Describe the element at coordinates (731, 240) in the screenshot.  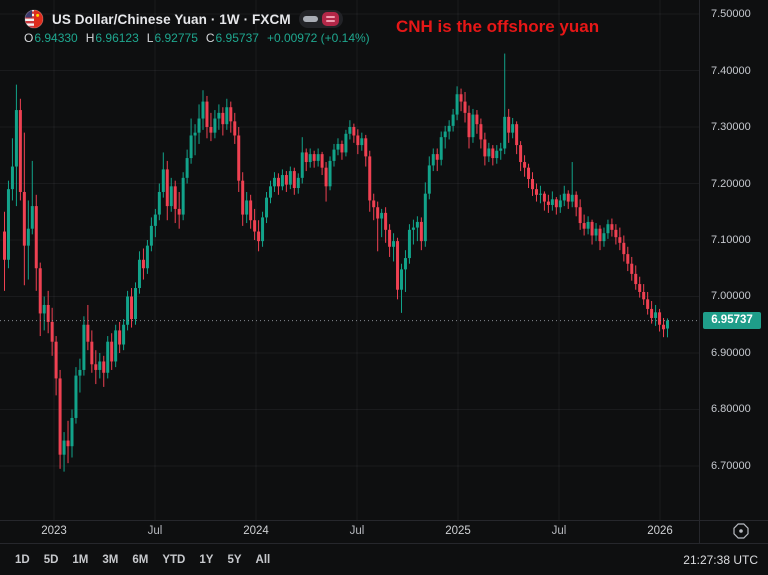
I see `price-tick-label: 7.10000` at that location.